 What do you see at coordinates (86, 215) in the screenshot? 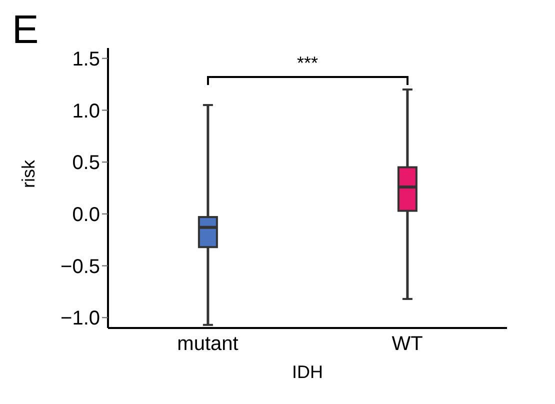
I see `y-tick-label: 0.0` at bounding box center [86, 215].